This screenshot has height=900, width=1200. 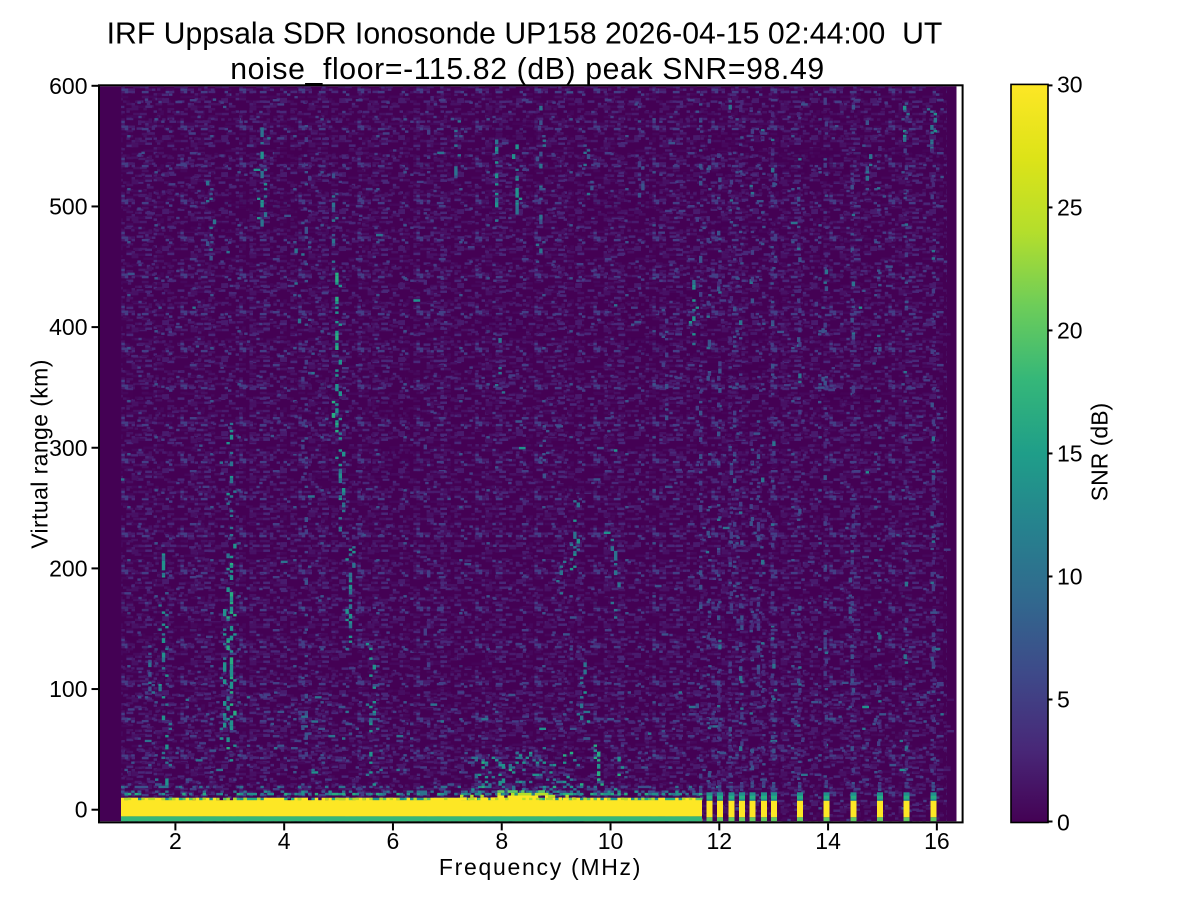 What do you see at coordinates (937, 841) in the screenshot?
I see `svg-text: 16` at bounding box center [937, 841].